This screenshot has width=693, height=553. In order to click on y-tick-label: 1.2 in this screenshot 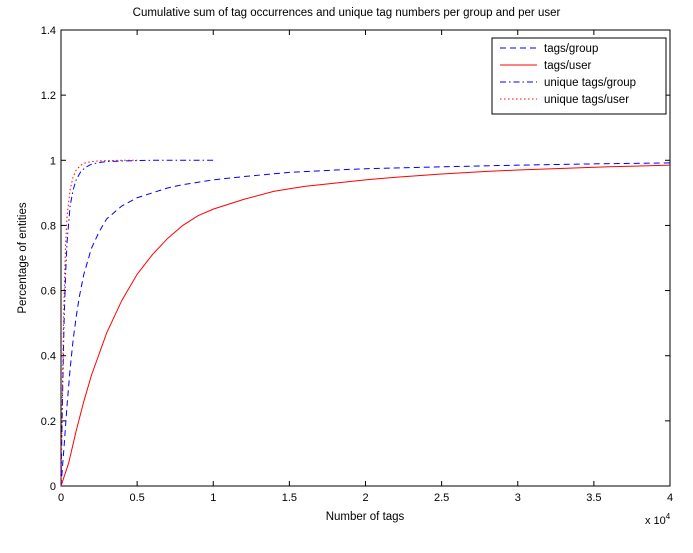, I will do `click(48, 96)`.